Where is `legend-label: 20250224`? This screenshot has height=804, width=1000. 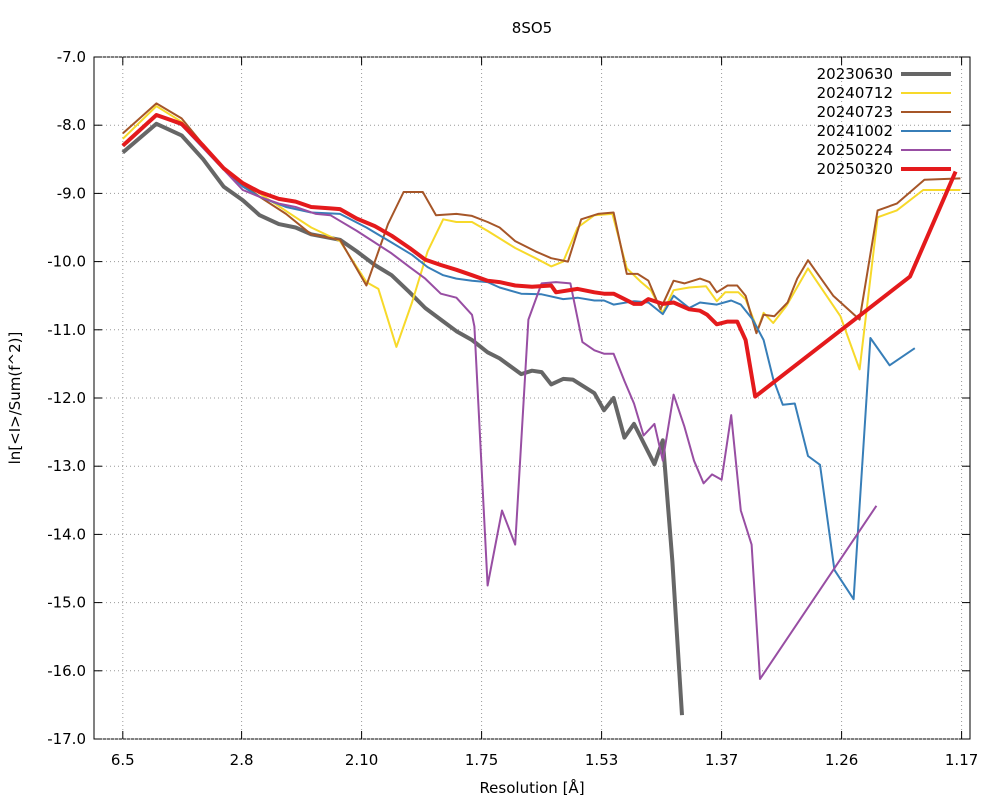 legend-label: 20250224 is located at coordinates (855, 150).